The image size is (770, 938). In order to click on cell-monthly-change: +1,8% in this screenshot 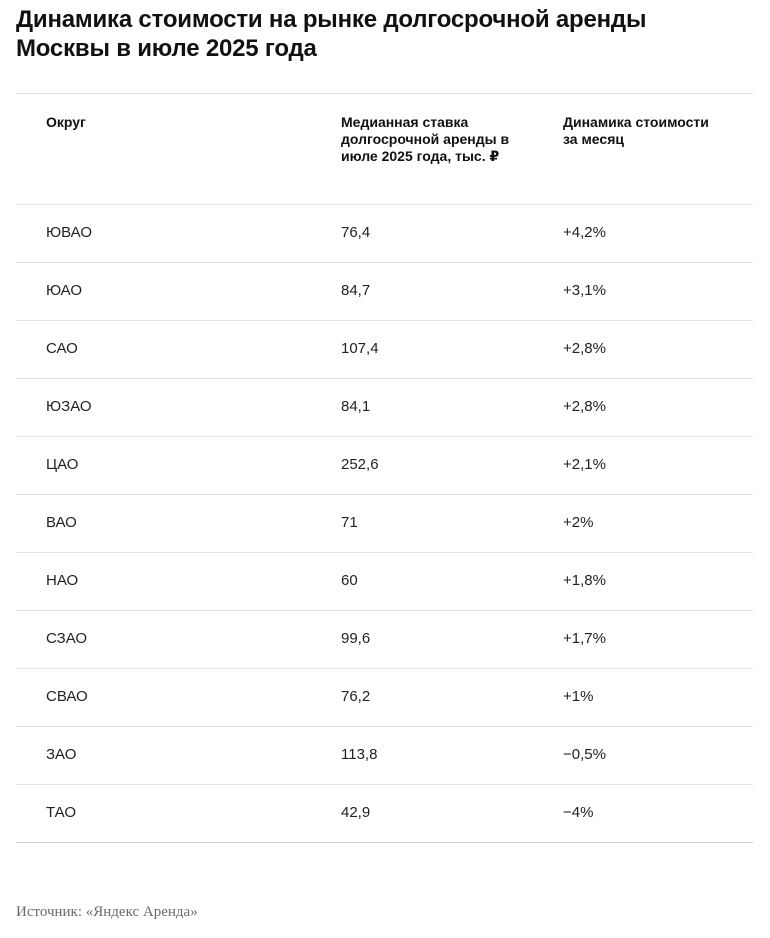, I will do `click(584, 580)`.